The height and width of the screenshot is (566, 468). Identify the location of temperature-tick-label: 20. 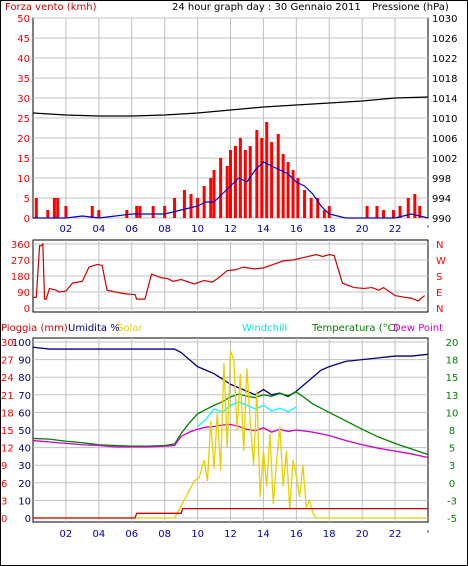
(452, 343).